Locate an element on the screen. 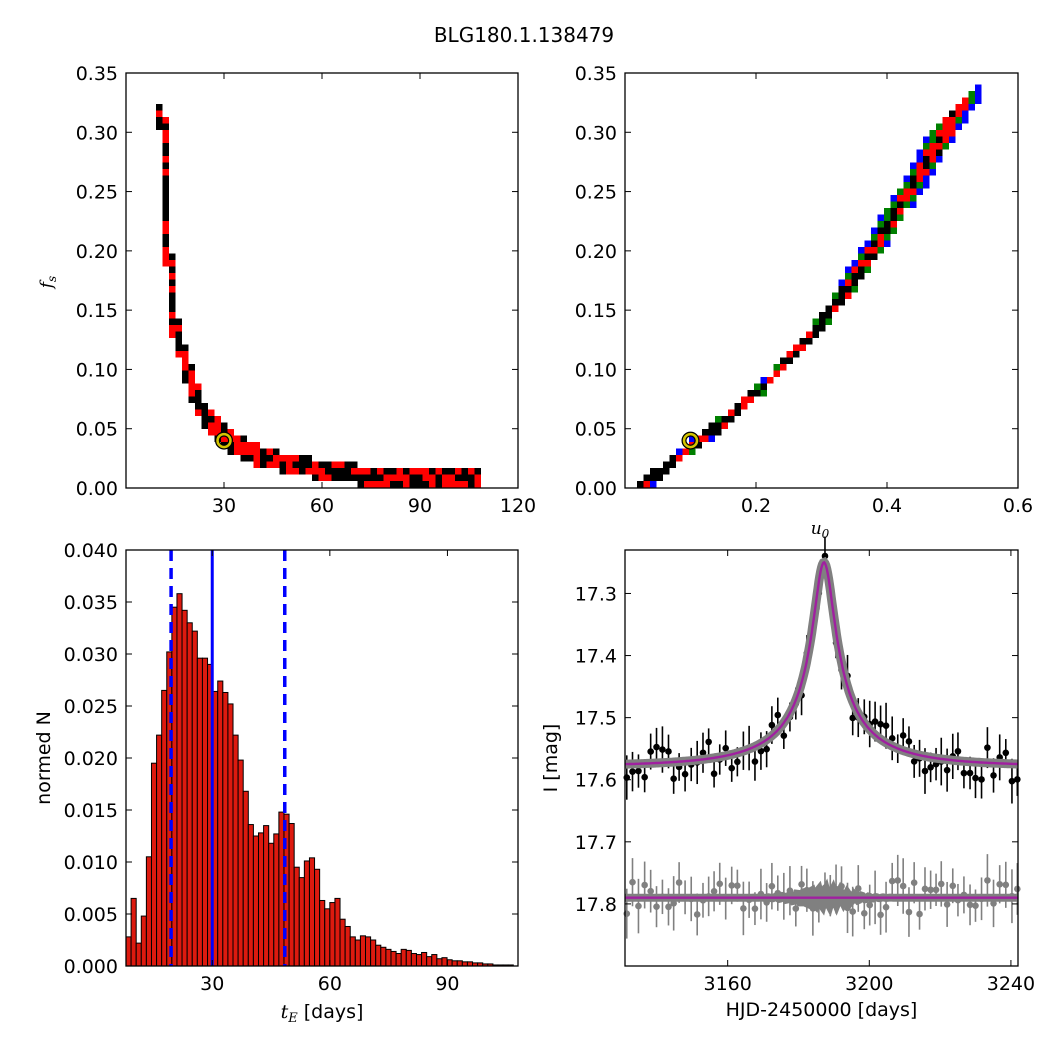 This screenshot has width=1050, height=1050. y-axis-label-subscript: s is located at coordinates (52, 279).